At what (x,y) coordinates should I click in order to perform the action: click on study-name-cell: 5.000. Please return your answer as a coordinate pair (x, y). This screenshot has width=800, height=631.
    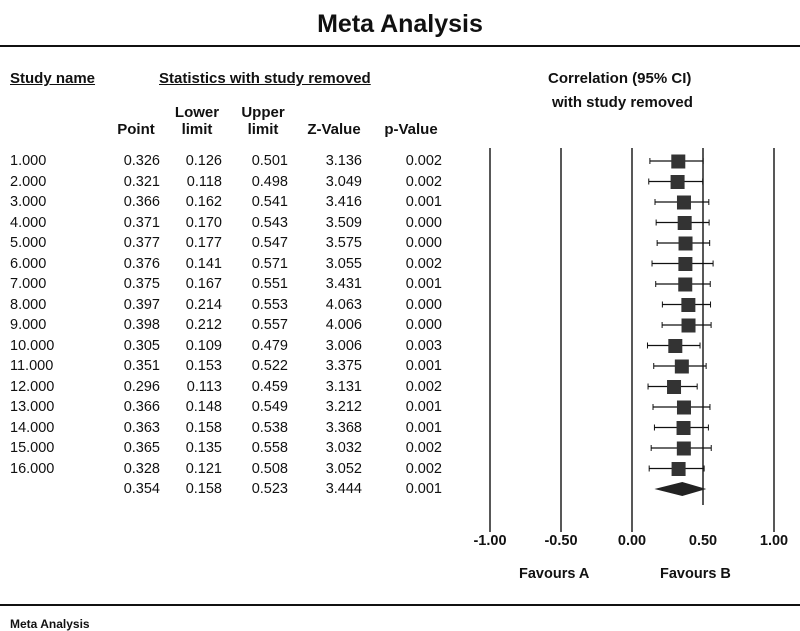
    Looking at the image, I should click on (28, 243).